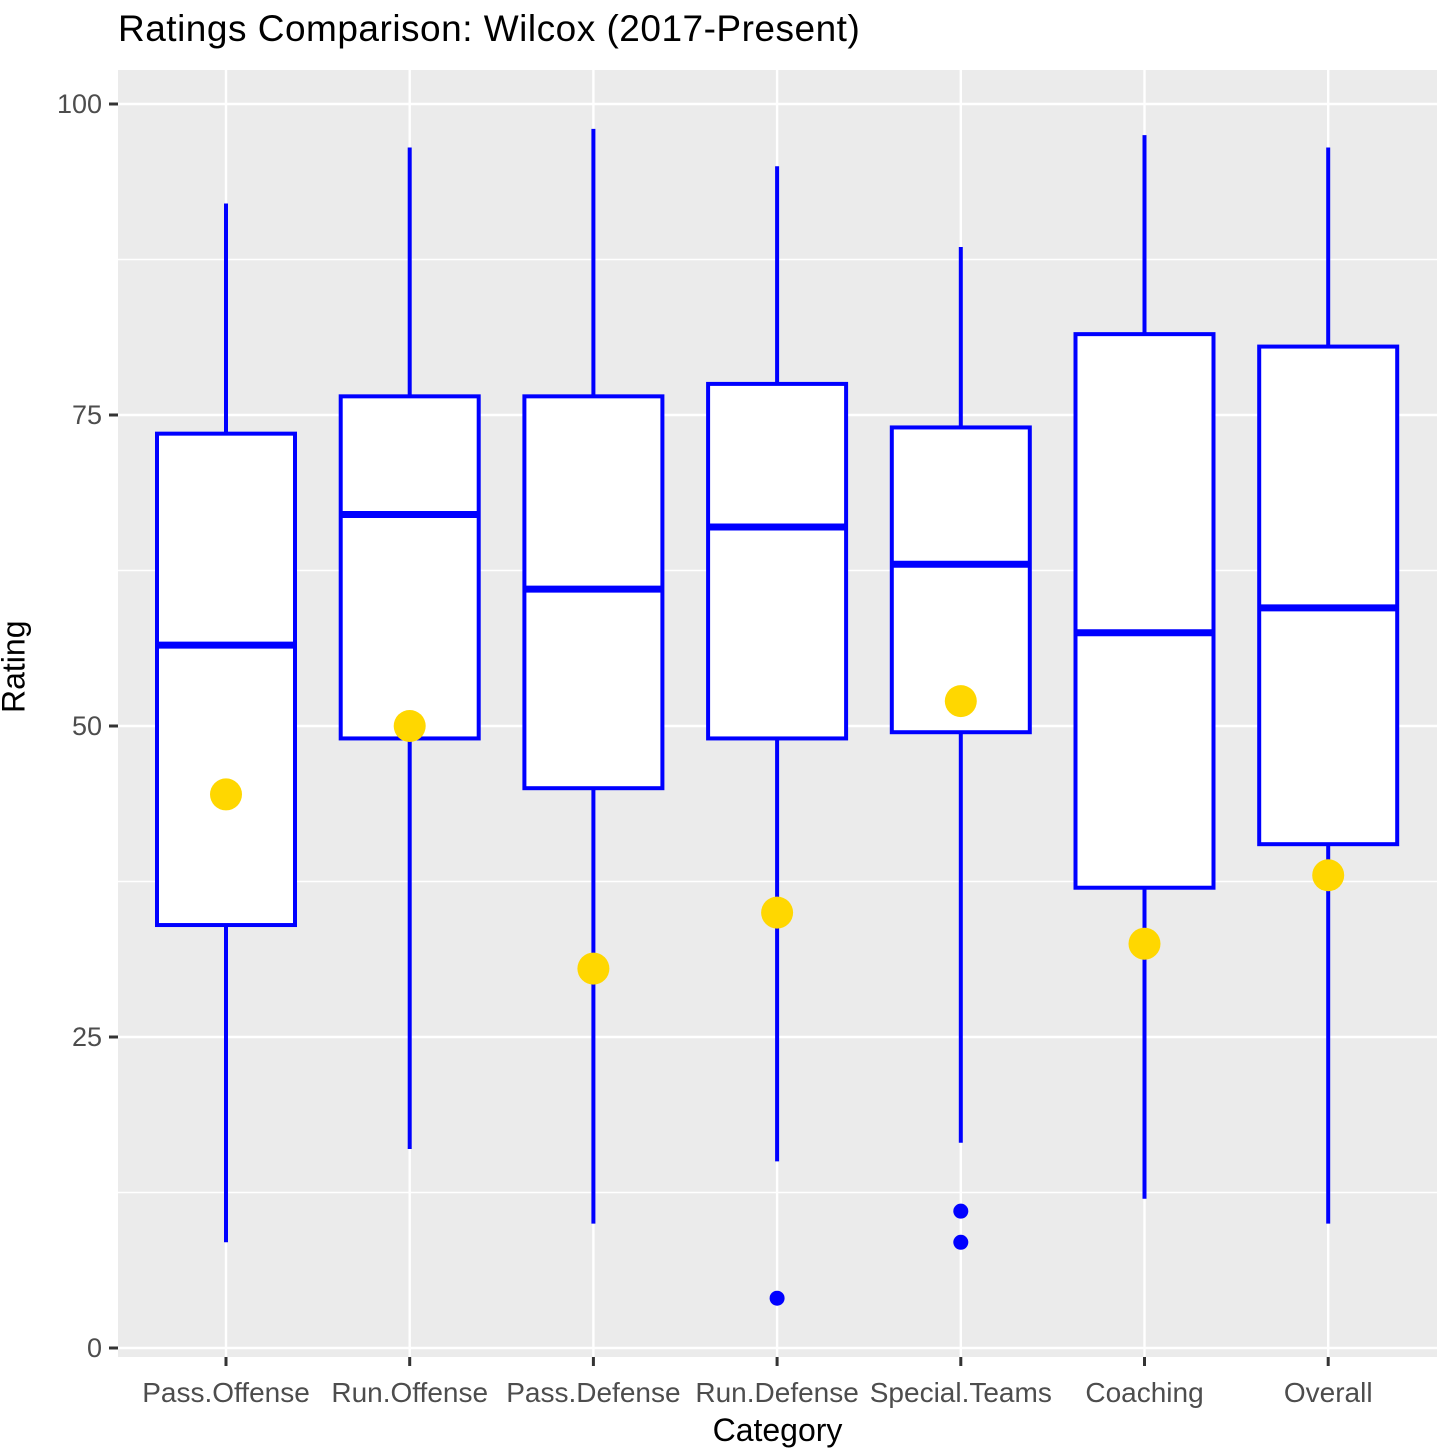 The image size is (1456, 1456). I want to click on x-tick-label: Overall, so click(1328, 1392).